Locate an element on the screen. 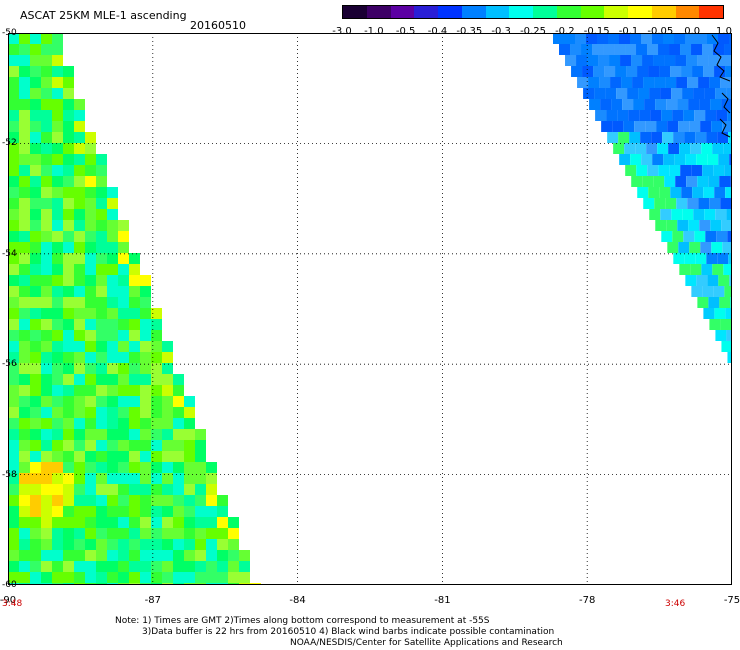 Image resolution: width=740 pixels, height=650 pixels. color-scale-label: -0.2 is located at coordinates (565, 31).